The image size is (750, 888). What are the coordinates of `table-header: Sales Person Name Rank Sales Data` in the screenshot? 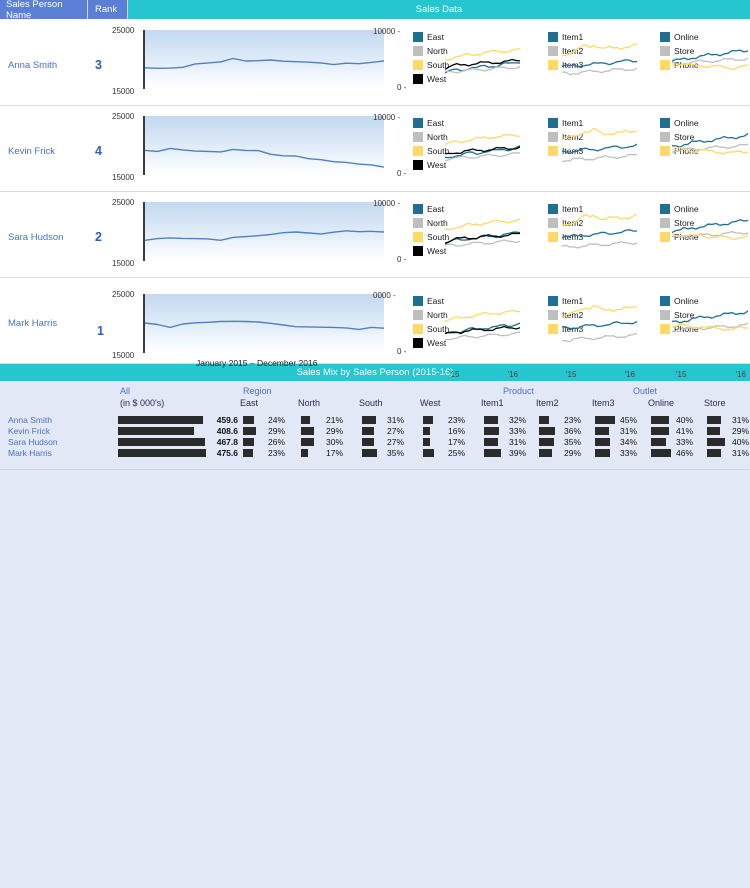 It's located at (375, 10).